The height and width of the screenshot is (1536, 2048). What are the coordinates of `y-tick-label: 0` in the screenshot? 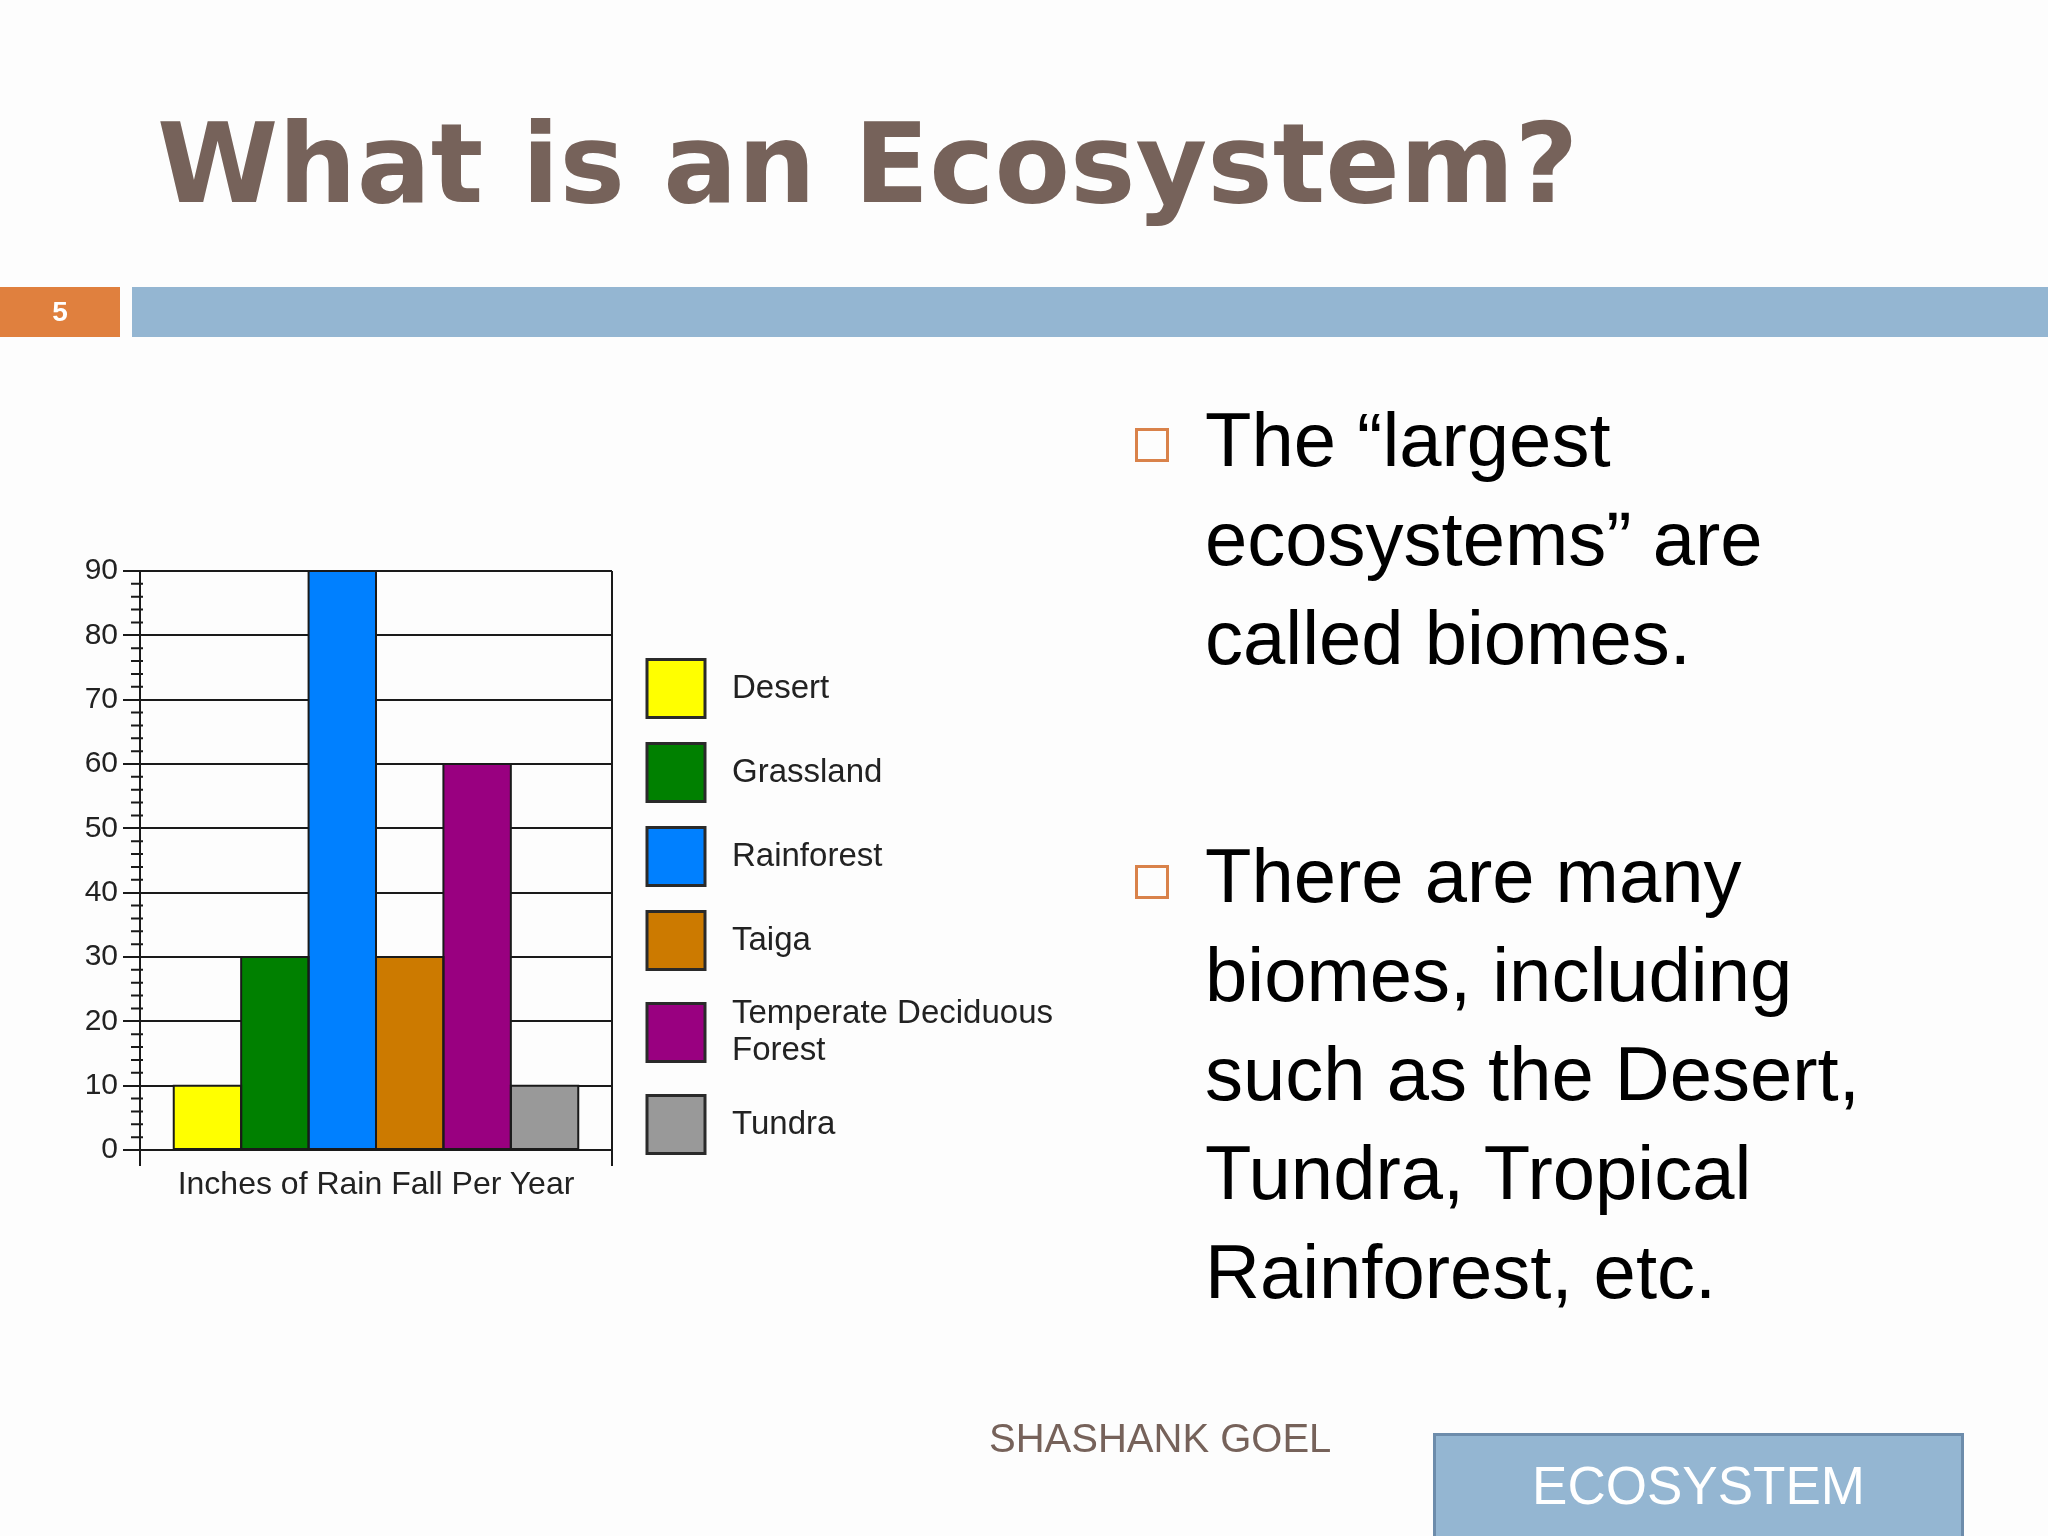 It's located at (109, 1148).